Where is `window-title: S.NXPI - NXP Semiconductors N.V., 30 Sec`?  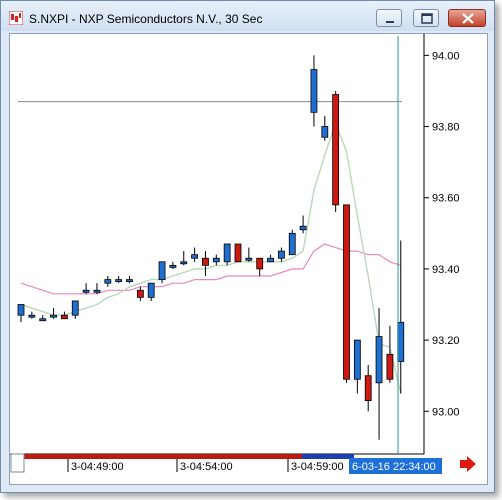
window-title: S.NXPI - NXP Semiconductors N.V., 30 Sec is located at coordinates (146, 19).